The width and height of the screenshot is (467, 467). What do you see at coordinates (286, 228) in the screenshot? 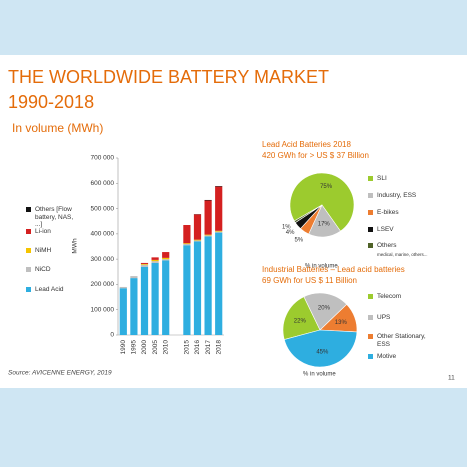
I see `pie-value-label: 1%` at bounding box center [286, 228].